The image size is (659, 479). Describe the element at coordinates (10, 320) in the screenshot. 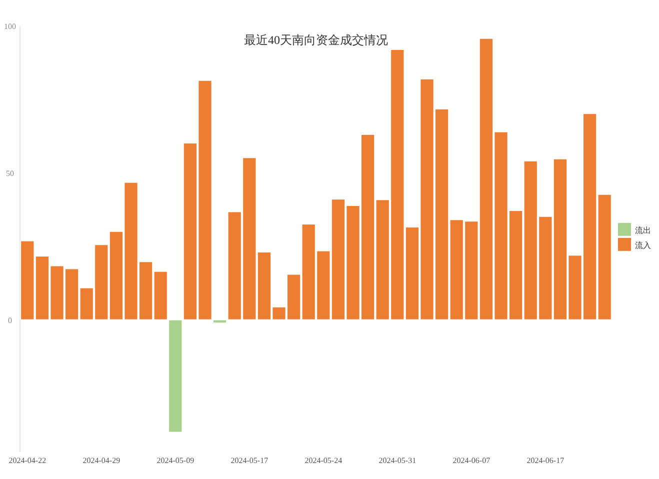

I see `y-tick-label: 0` at that location.